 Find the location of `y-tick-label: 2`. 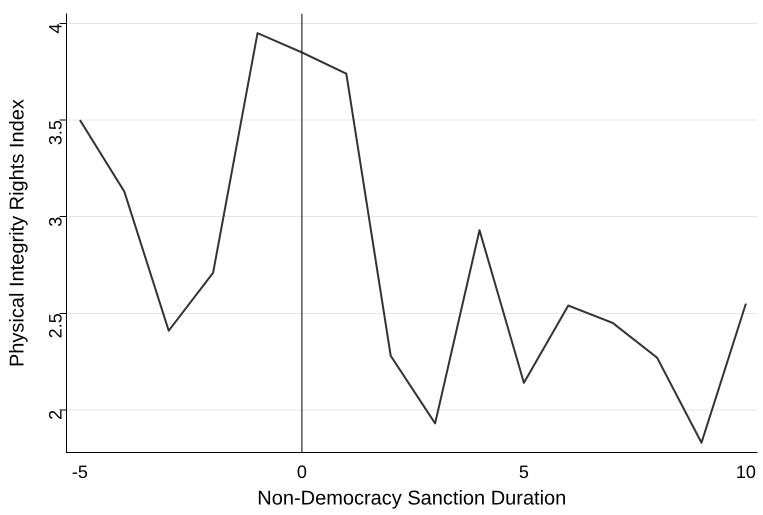

y-tick-label: 2 is located at coordinates (56, 415).